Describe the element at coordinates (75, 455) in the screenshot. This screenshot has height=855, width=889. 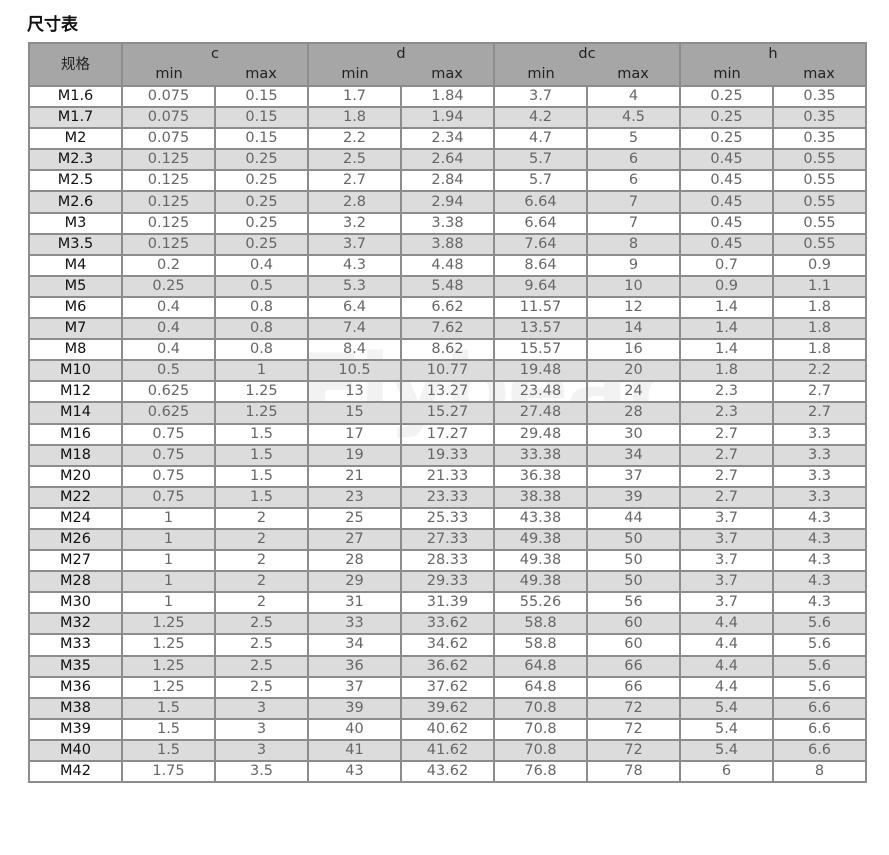
I see `spec-cell: M18` at that location.